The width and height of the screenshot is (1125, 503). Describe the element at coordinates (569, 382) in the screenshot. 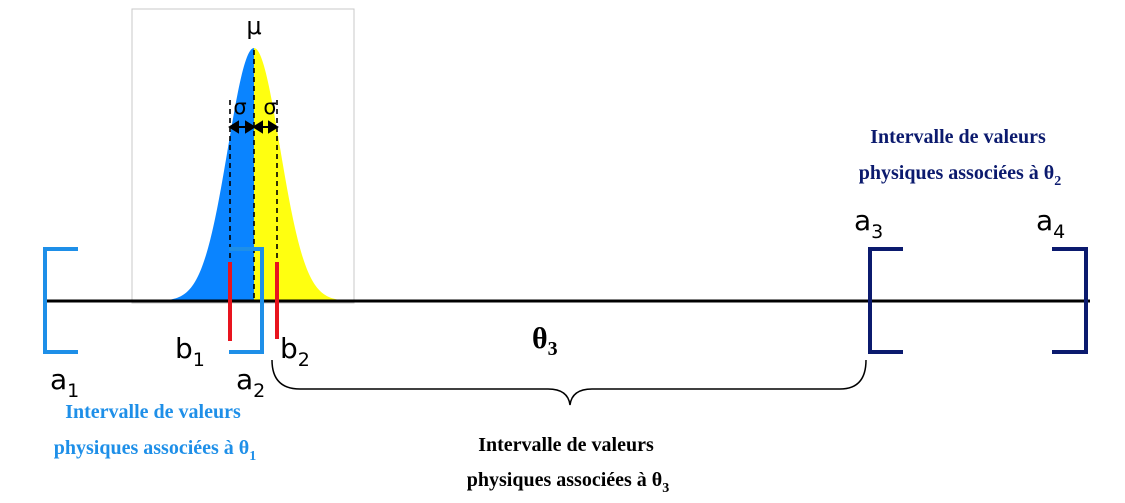

I see `theta3-brace` at that location.